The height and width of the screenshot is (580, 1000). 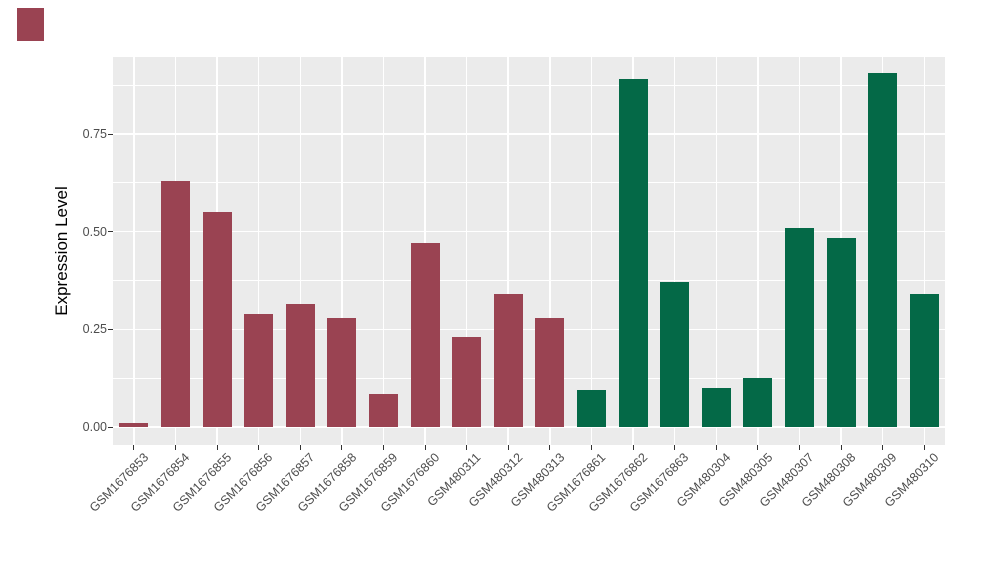 I want to click on bar-GSM480312, so click(x=508, y=360).